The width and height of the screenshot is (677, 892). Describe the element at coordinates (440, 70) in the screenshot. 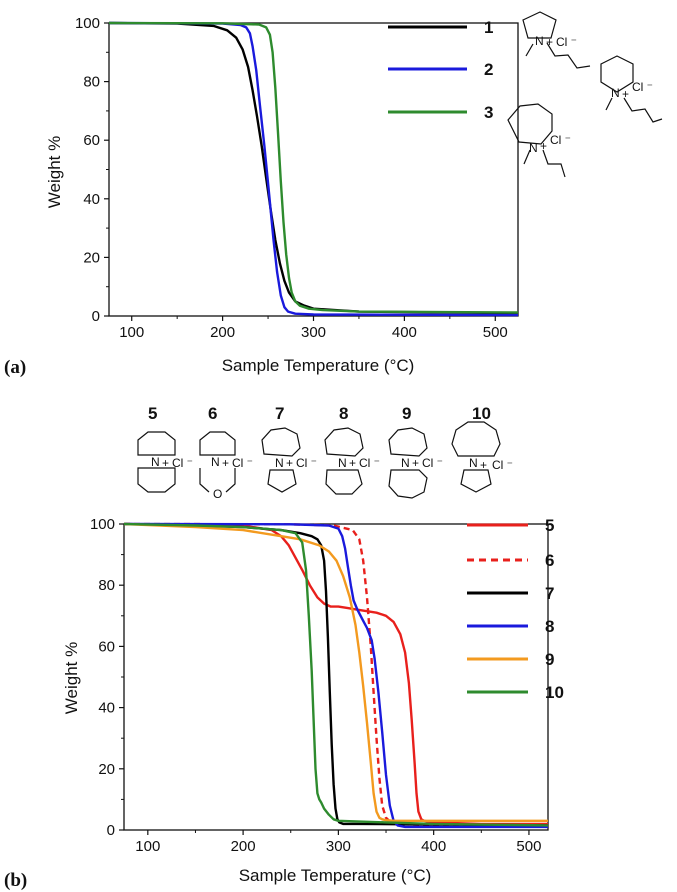

I see `legend-a: 1 2 3` at that location.